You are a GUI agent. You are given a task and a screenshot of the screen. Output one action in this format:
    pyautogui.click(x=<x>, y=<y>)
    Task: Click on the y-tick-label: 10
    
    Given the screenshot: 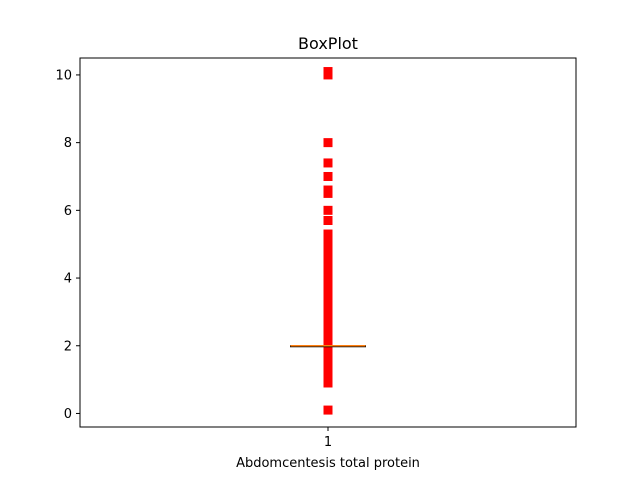 What is the action you would take?
    pyautogui.click(x=63, y=75)
    